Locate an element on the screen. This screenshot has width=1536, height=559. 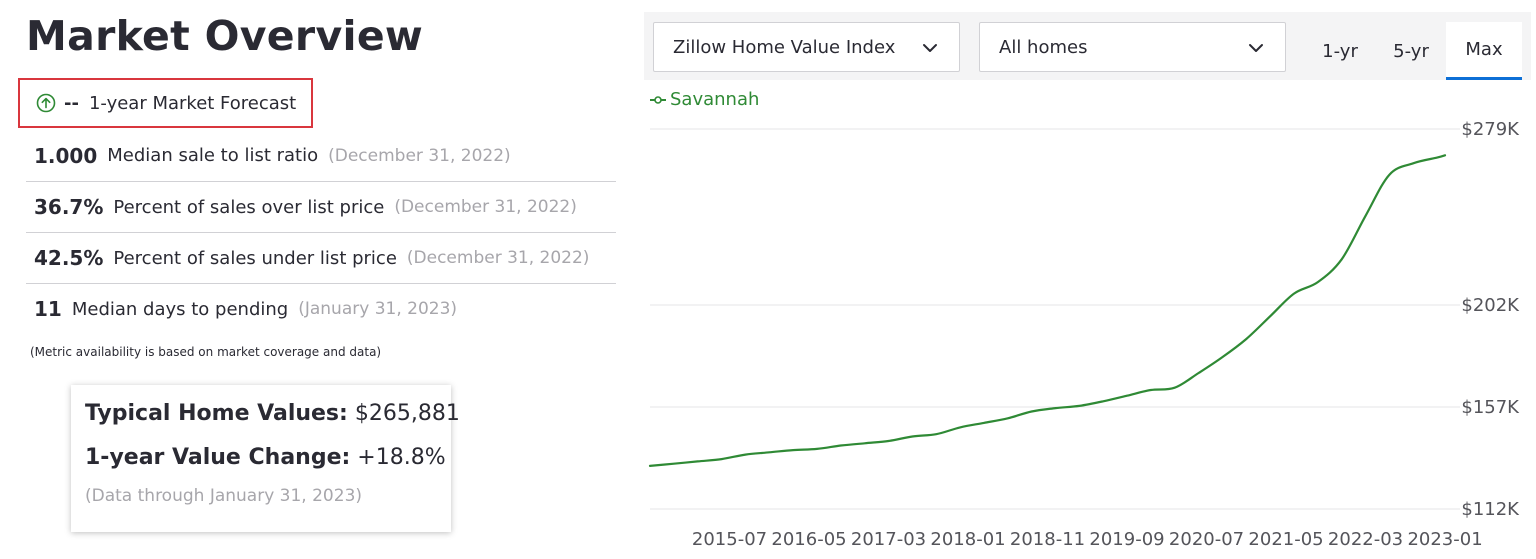
home-type-select: All homes is located at coordinates (1132, 47).